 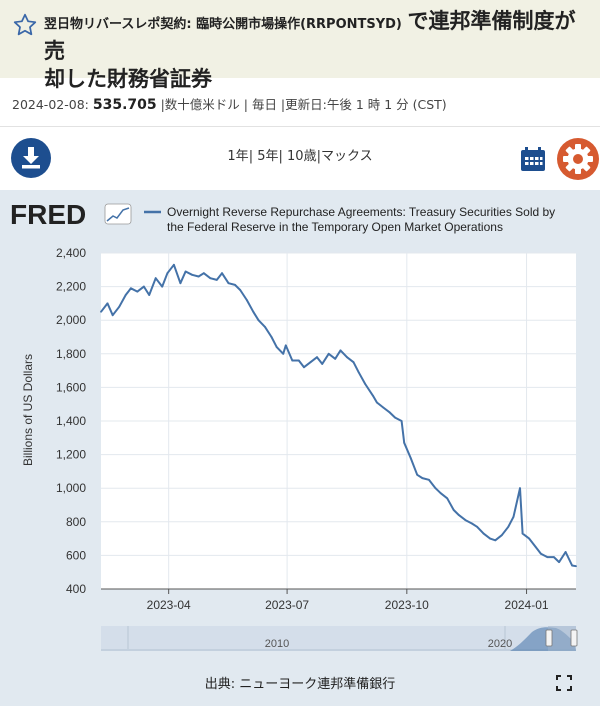 What do you see at coordinates (31, 158) in the screenshot?
I see `download-button` at bounding box center [31, 158].